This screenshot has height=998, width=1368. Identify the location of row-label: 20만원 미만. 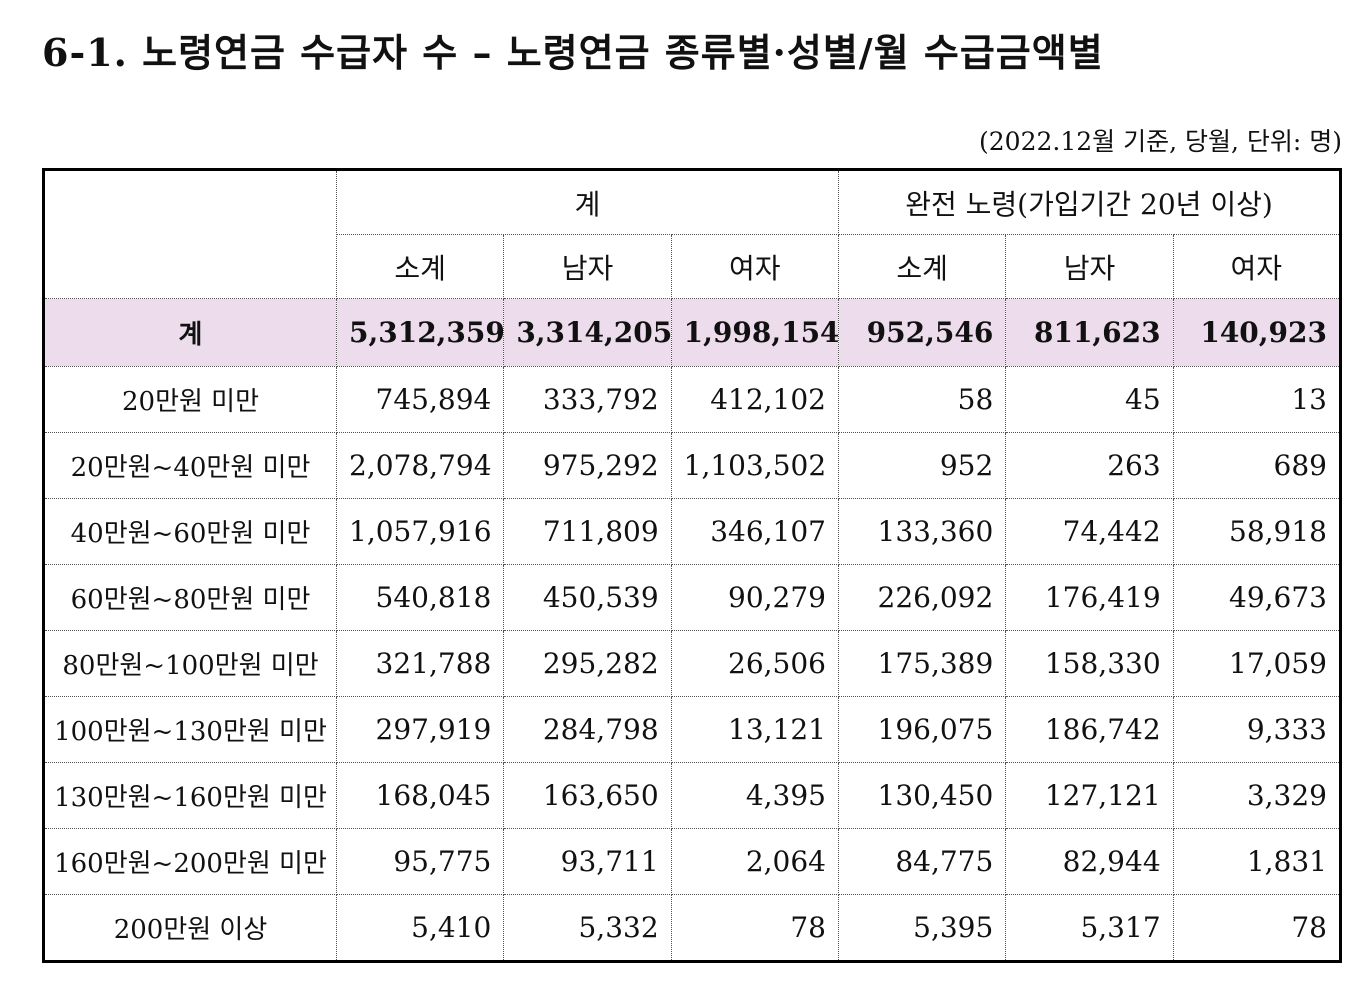
(190, 399).